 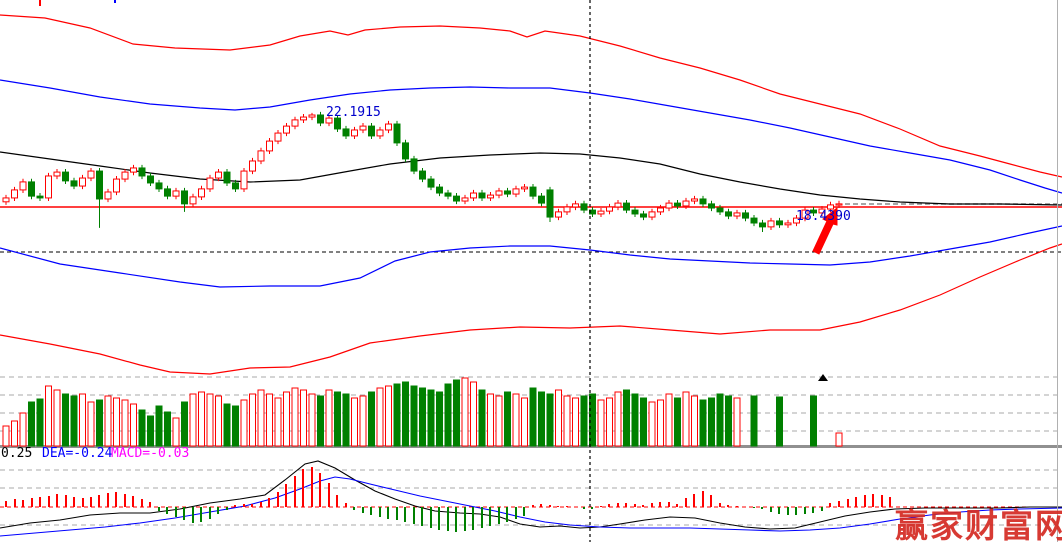 What do you see at coordinates (531, 178) in the screenshot?
I see `band-line-middle-black` at bounding box center [531, 178].